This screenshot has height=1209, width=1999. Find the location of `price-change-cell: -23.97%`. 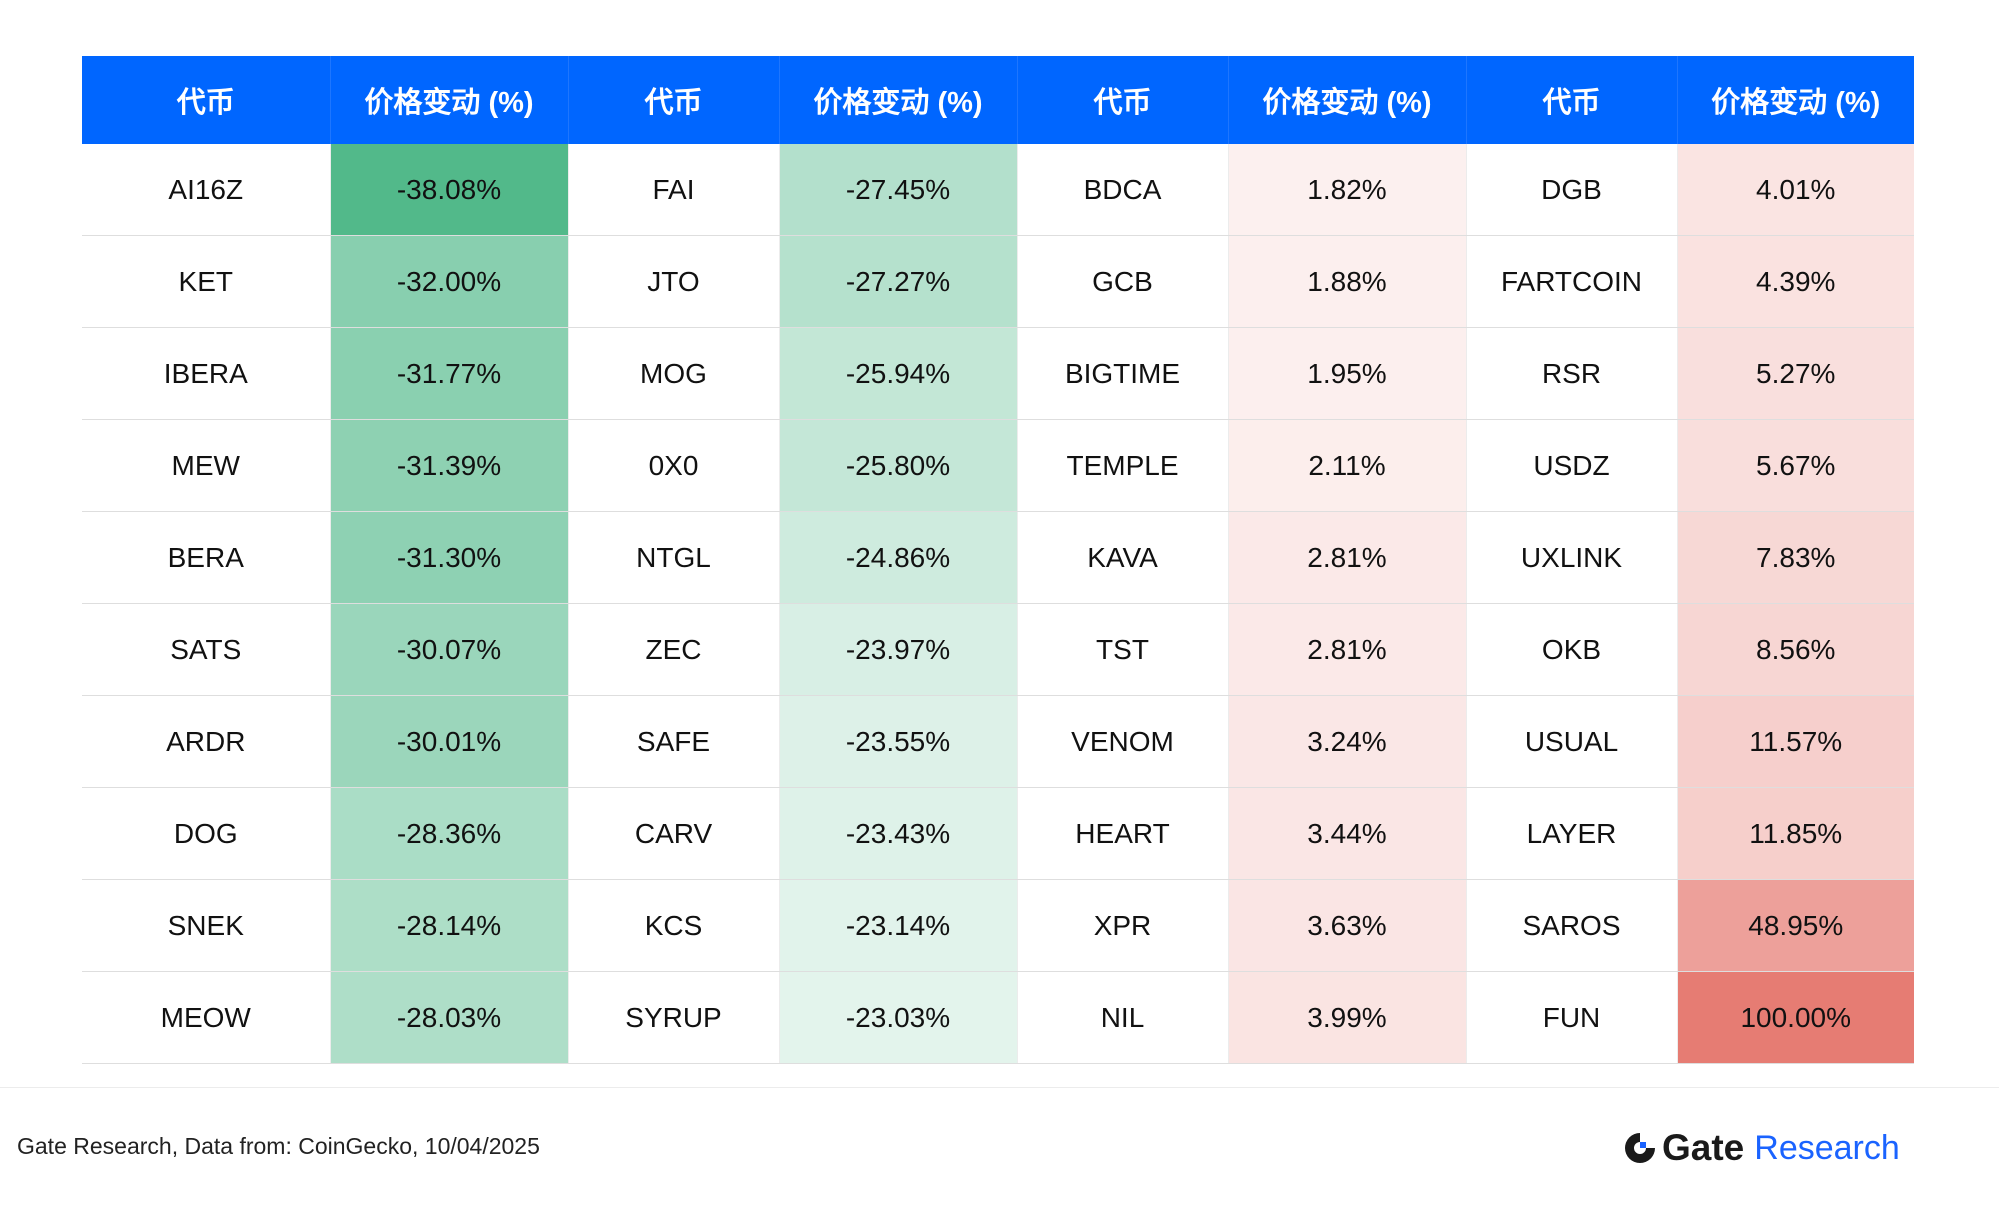

price-change-cell: -23.97% is located at coordinates (898, 649).